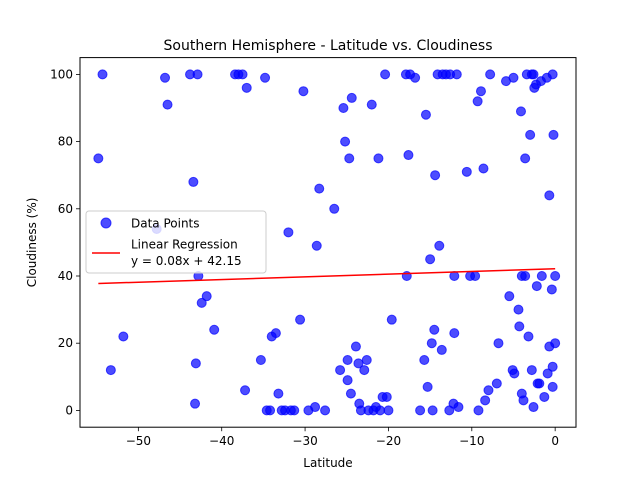 Image resolution: width=640 pixels, height=480 pixels. I want to click on legend-box, so click(176, 242).